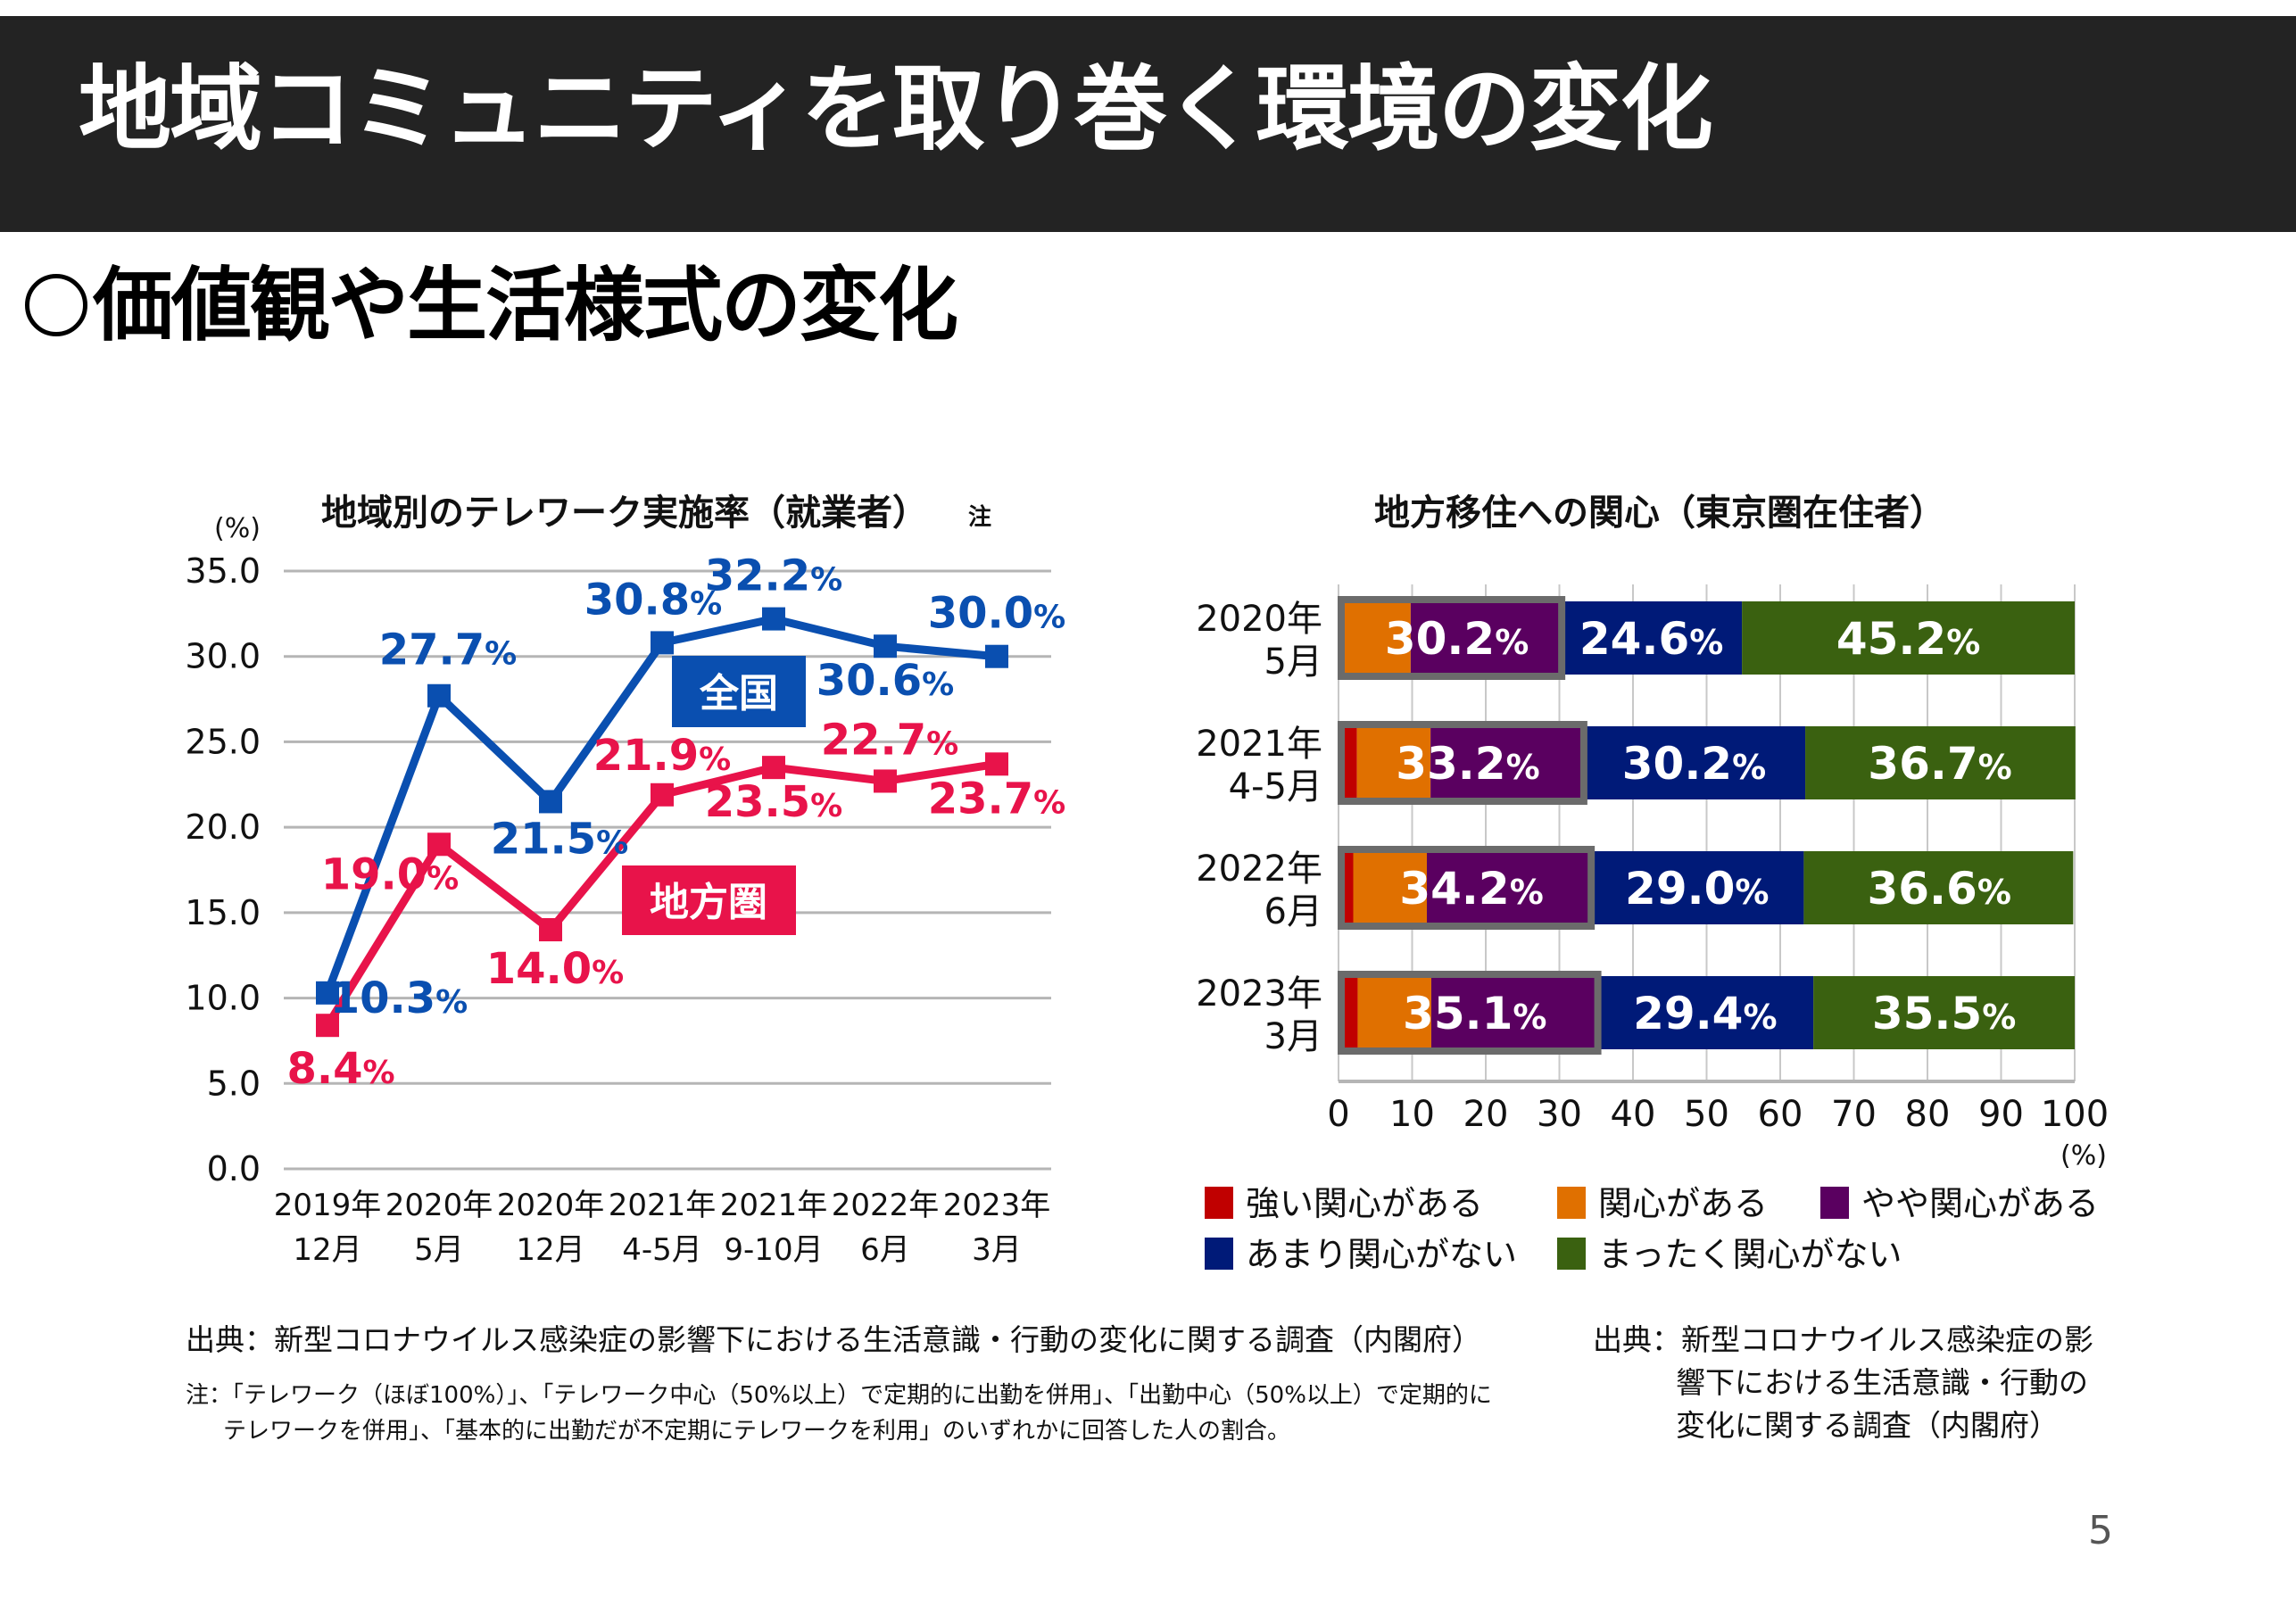  Describe the element at coordinates (662, 1250) in the screenshot. I see `line-chart-x-tick: 4-5月` at that location.